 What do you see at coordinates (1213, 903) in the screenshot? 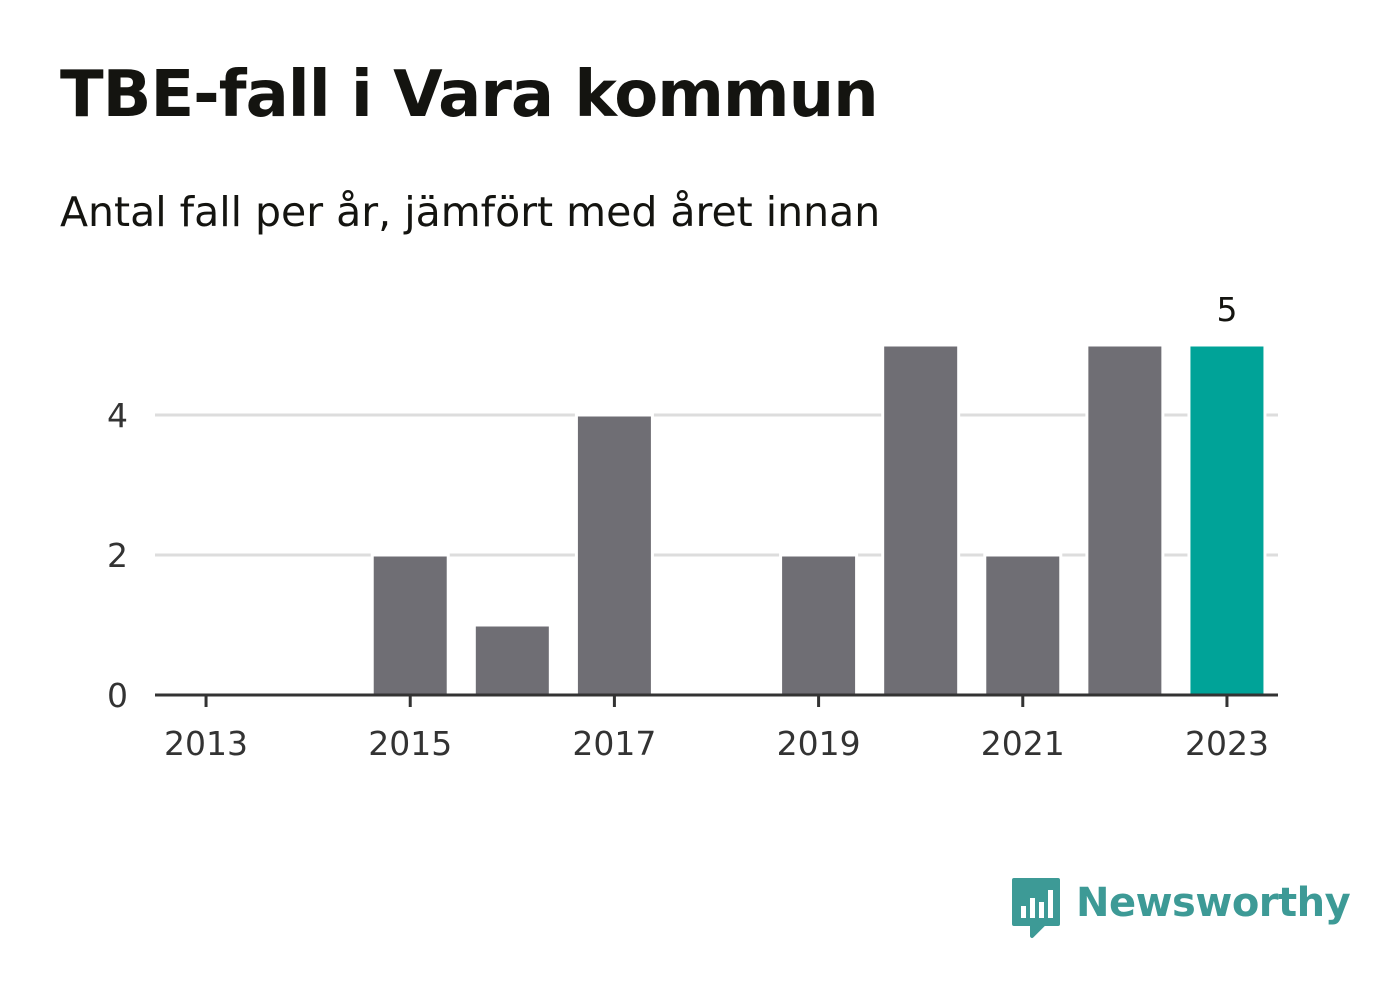
I see `logo-text: Newsworthy` at bounding box center [1213, 903].